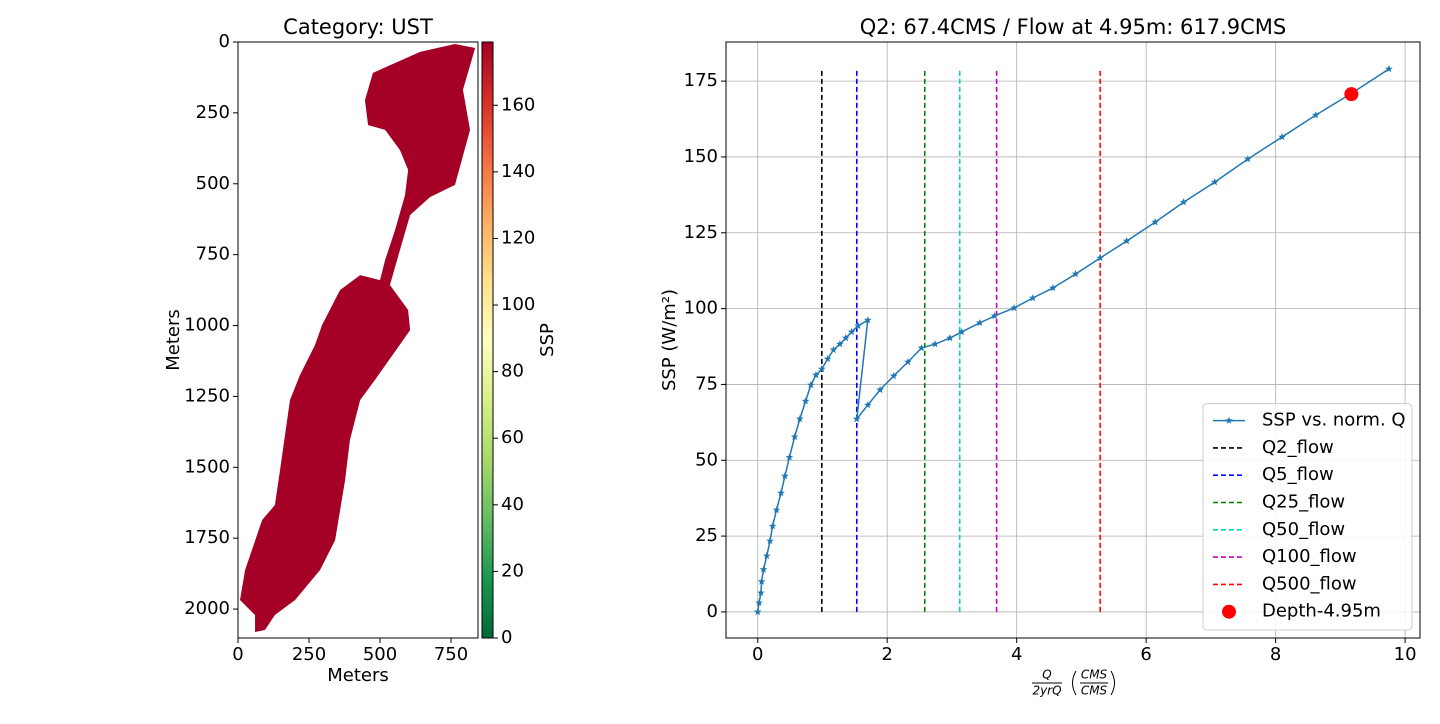  Describe the element at coordinates (213, 112) in the screenshot. I see `y-tick-label: 250` at that location.